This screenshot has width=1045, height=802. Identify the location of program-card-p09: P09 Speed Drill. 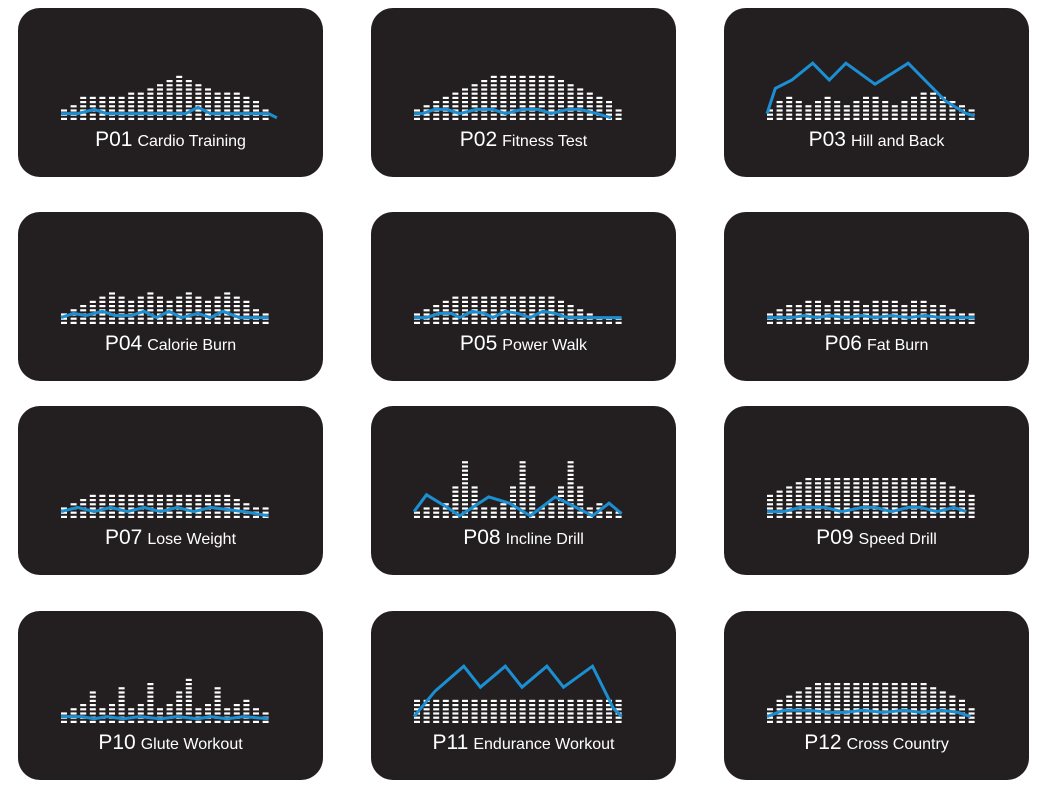
(876, 490).